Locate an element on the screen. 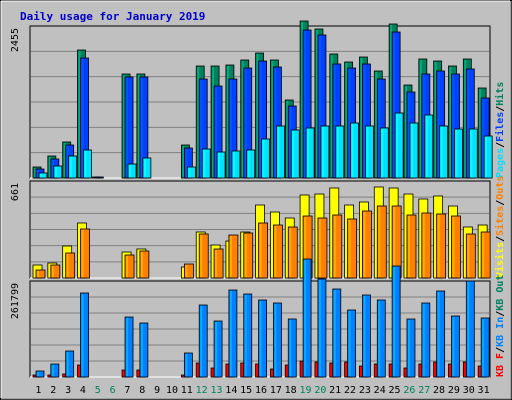 The height and width of the screenshot is (400, 512). x-tick-label: 27 is located at coordinates (424, 390).